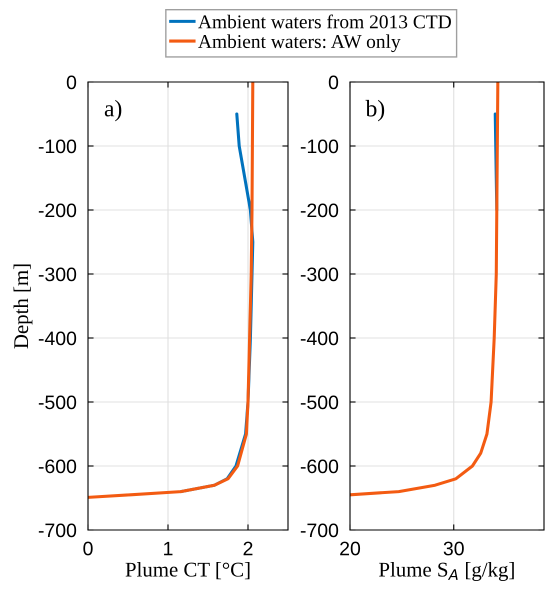 The height and width of the screenshot is (592, 546). Describe the element at coordinates (375, 111) in the screenshot. I see `annotation: b)` at that location.